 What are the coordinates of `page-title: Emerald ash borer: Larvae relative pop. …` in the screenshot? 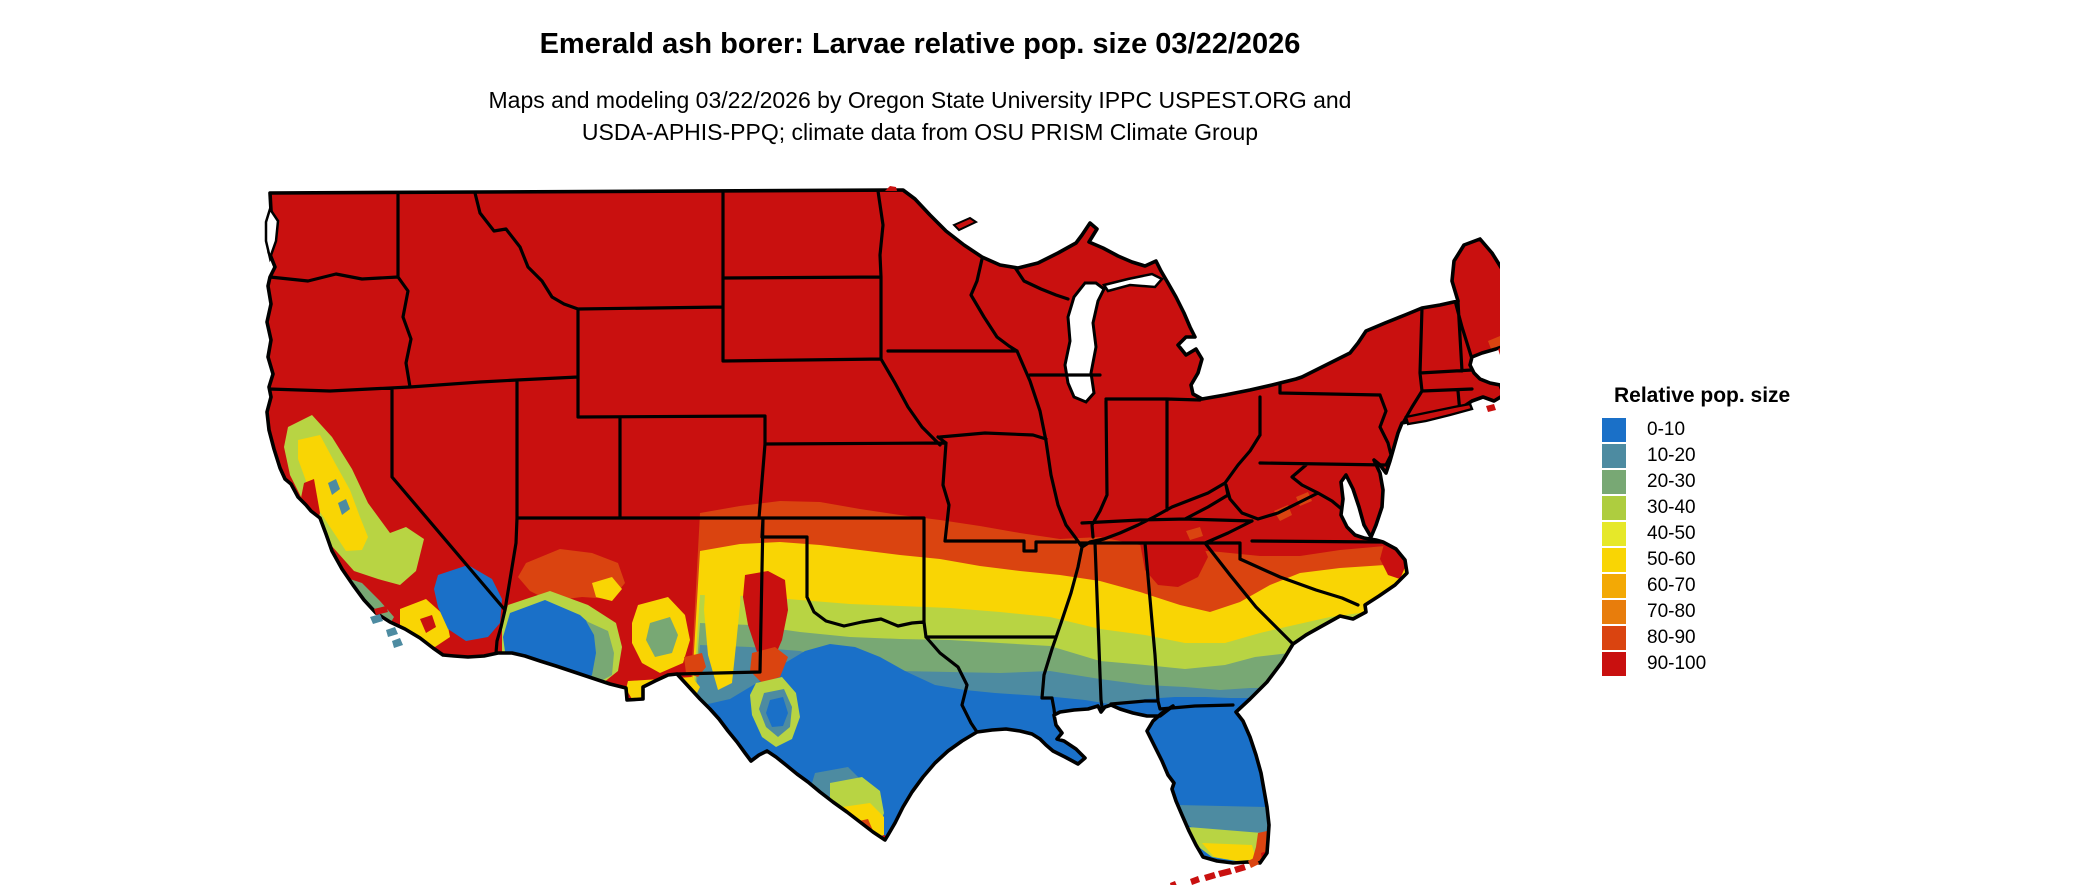 It's located at (920, 44).